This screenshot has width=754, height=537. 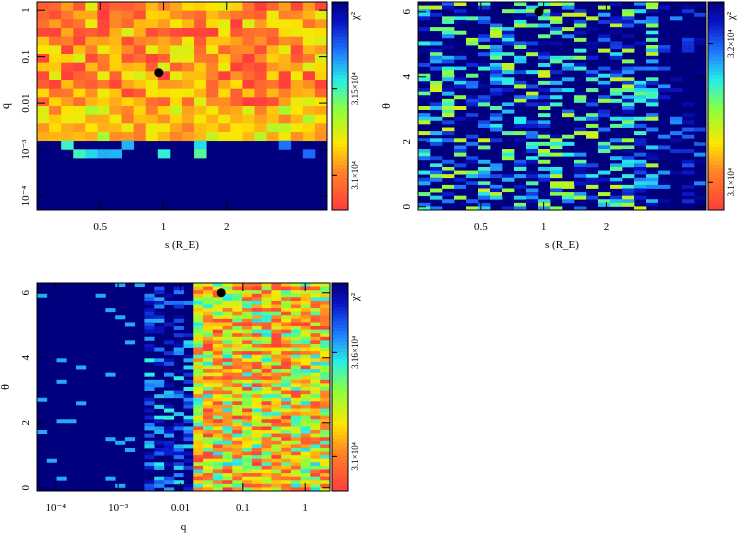 What do you see at coordinates (118, 508) in the screenshot?
I see `x-tick-label: 10⁻³` at bounding box center [118, 508].